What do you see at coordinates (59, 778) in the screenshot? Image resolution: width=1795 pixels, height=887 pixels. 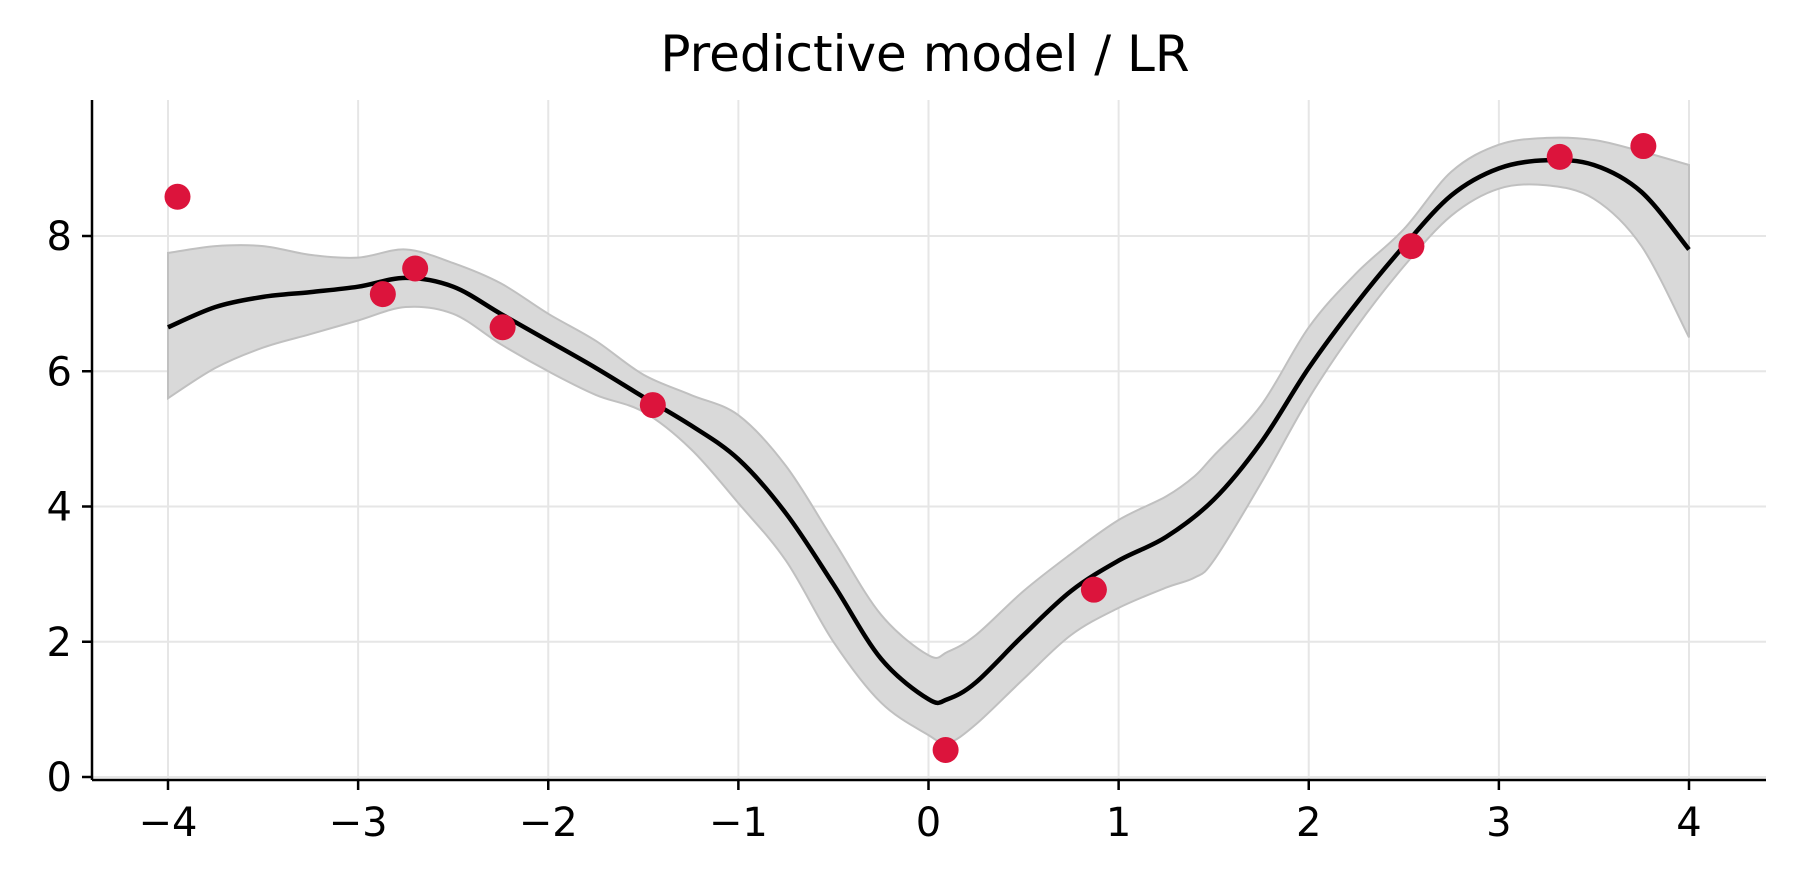 I see `y-tick-label: 0` at bounding box center [59, 778].